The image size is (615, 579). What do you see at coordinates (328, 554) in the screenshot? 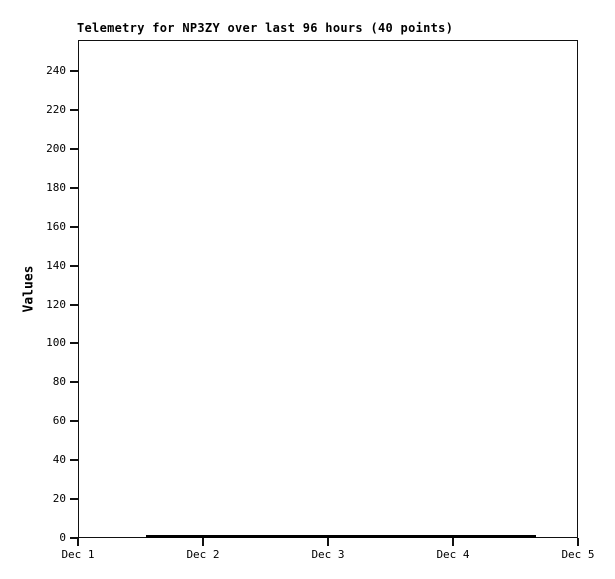
I see `x-tick-label: Dec 3` at bounding box center [328, 554].